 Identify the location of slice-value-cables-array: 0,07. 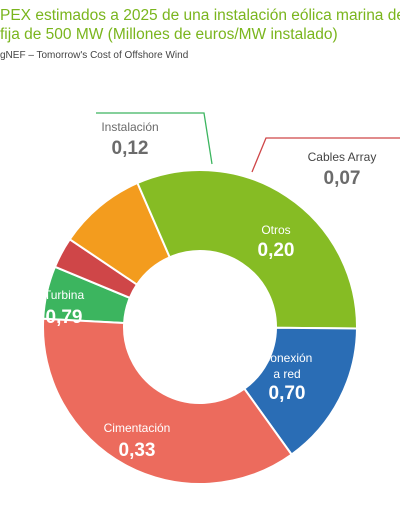
(342, 178).